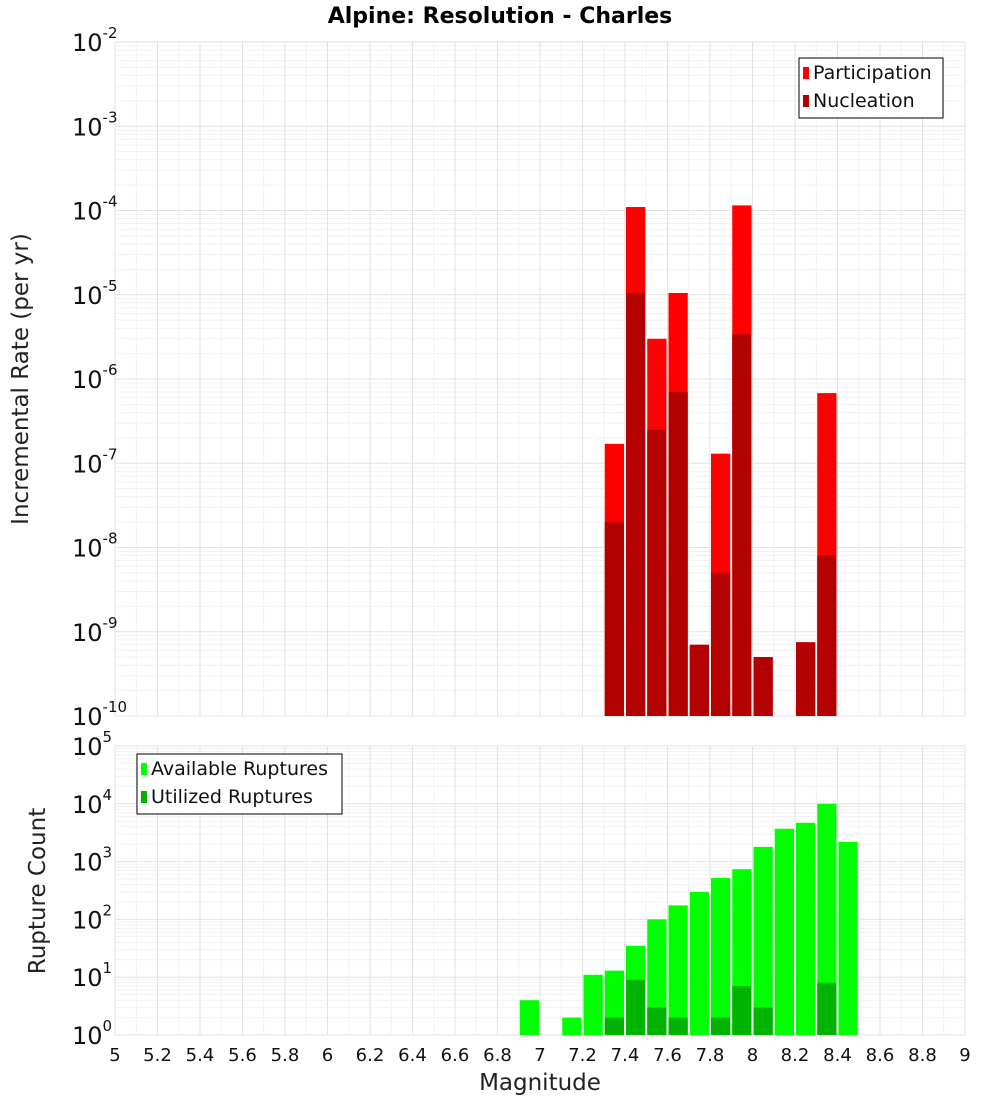 The width and height of the screenshot is (1000, 1100). What do you see at coordinates (95, 124) in the screenshot?
I see `y-tick-label: 10⁻³` at bounding box center [95, 124].